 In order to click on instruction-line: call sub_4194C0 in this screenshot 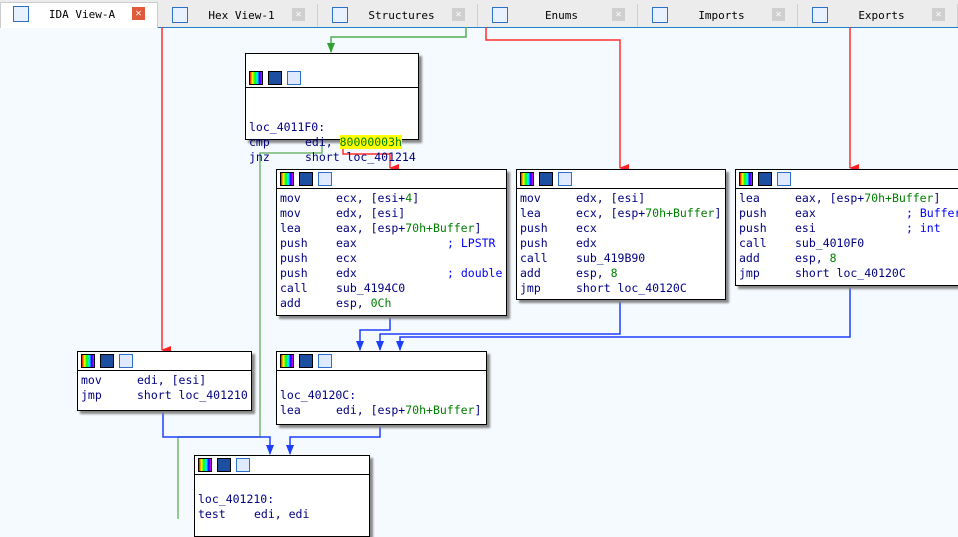, I will do `click(342, 288)`.